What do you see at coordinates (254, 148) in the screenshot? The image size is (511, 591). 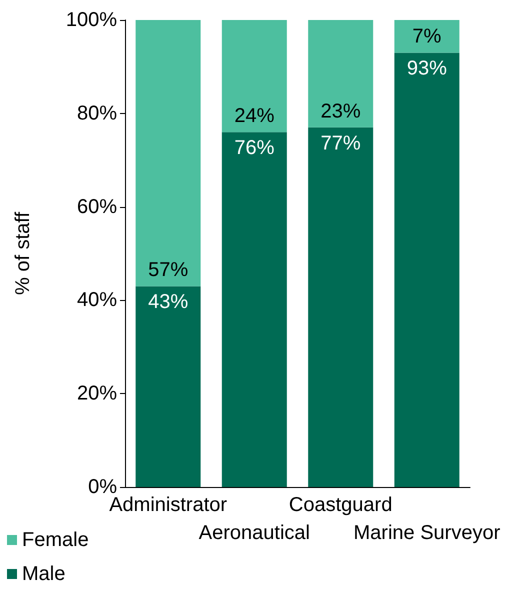 I see `data-label: 76%` at bounding box center [254, 148].